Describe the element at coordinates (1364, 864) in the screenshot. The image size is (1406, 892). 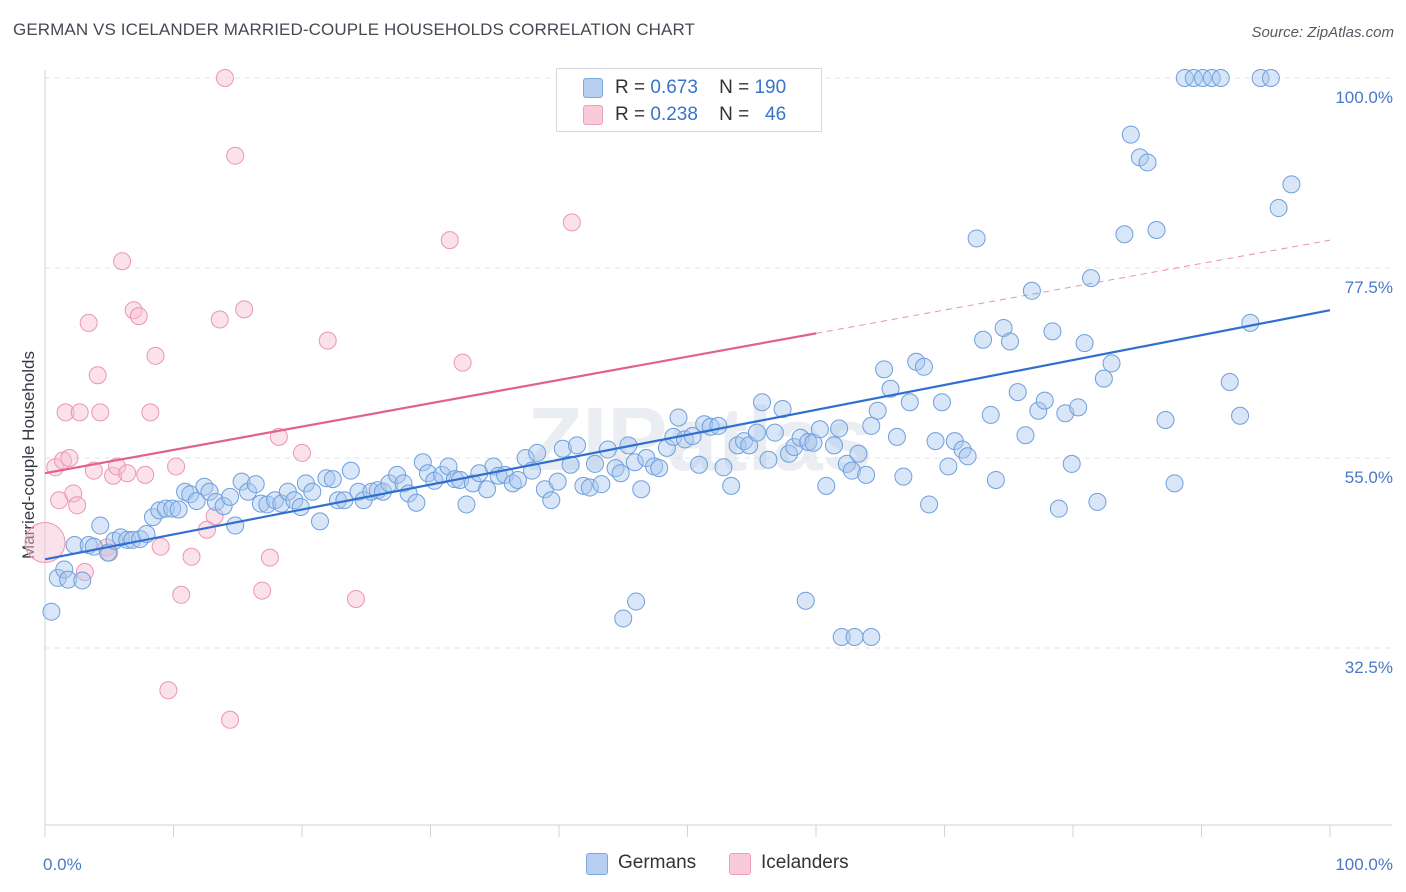
I see `x-tick-label-1: 100.0%` at that location.